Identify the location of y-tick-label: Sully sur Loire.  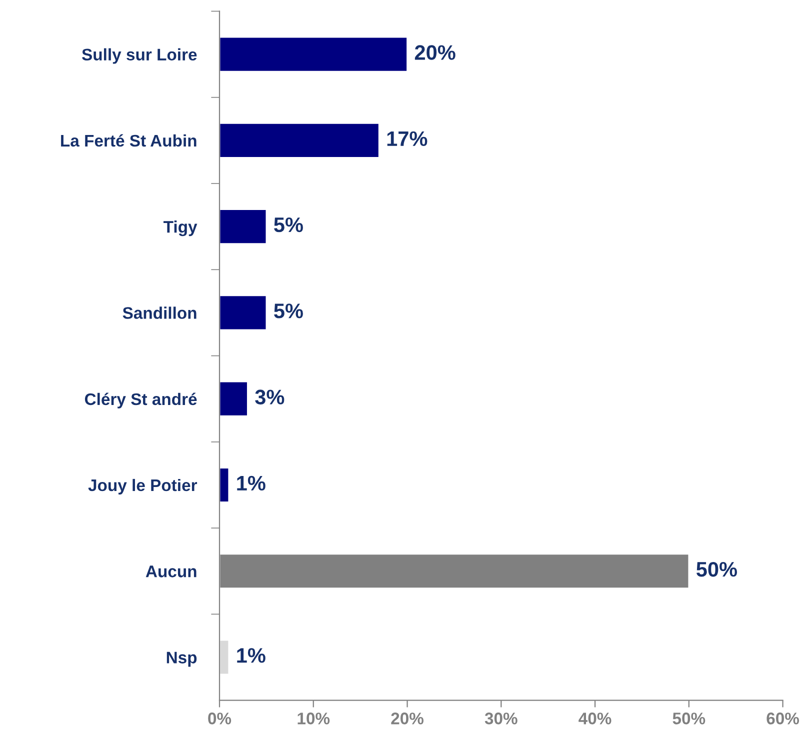
(139, 56).